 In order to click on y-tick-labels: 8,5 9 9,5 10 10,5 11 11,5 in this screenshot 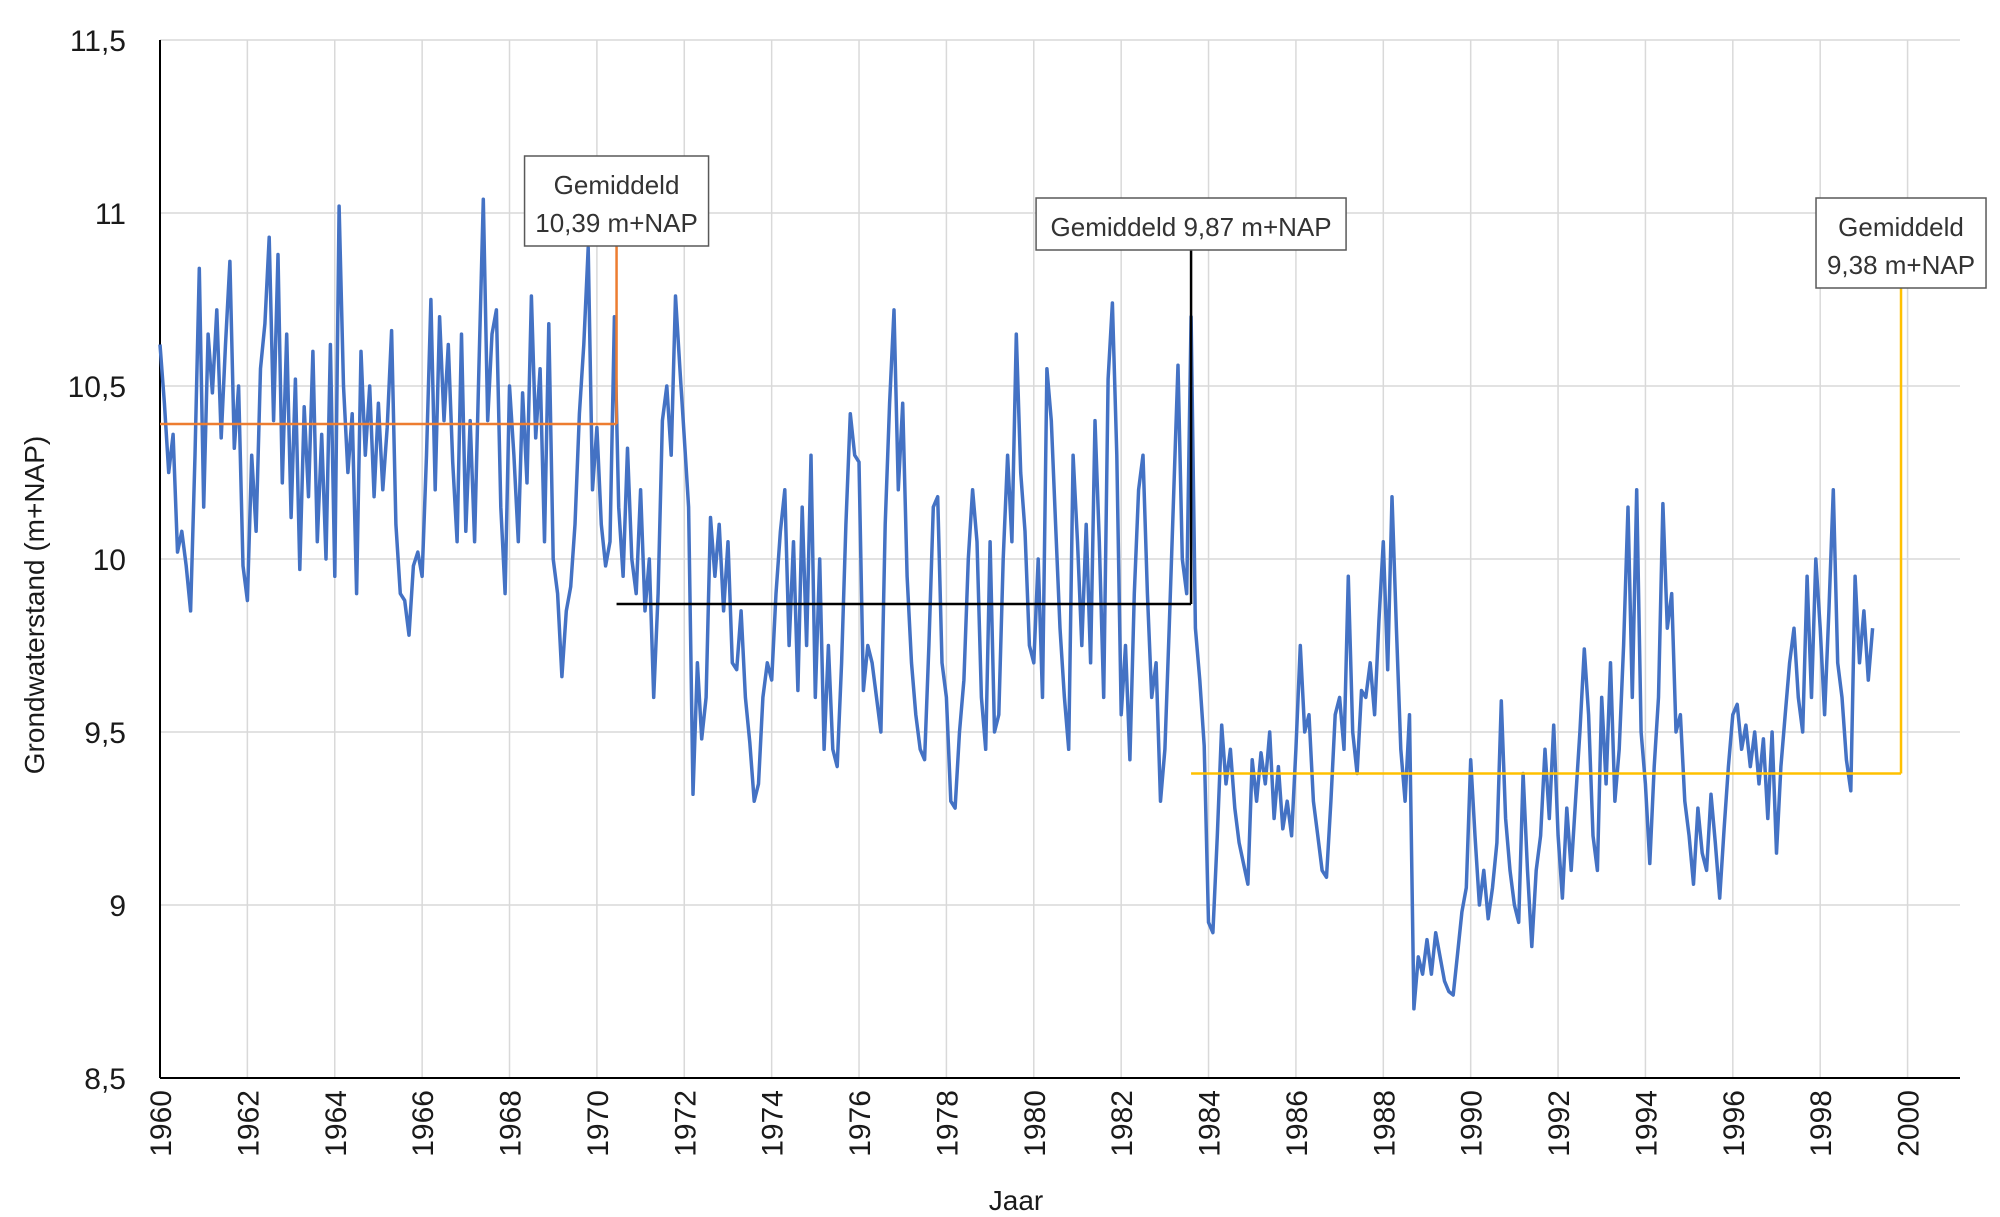, I will do `click(97, 560)`.